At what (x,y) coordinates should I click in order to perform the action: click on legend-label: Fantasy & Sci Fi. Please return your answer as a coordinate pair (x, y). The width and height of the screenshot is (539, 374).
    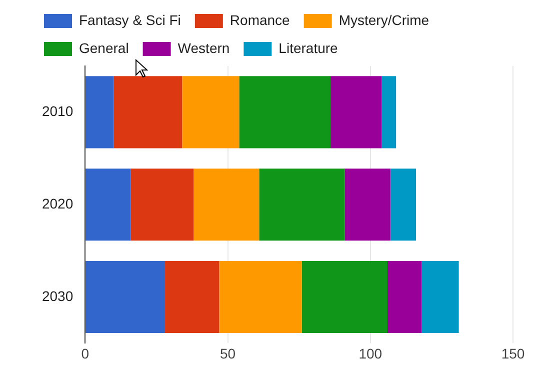
    Looking at the image, I should click on (130, 20).